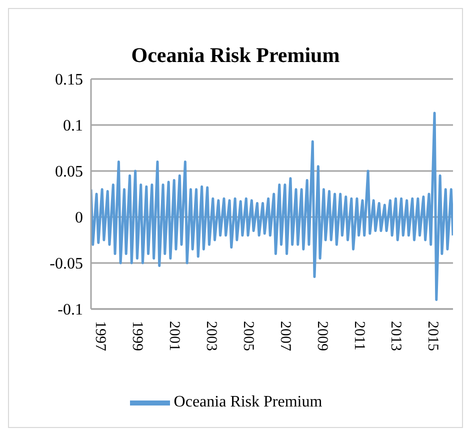  What do you see at coordinates (69, 172) in the screenshot?
I see `y-tick-label: 0.05` at bounding box center [69, 172].